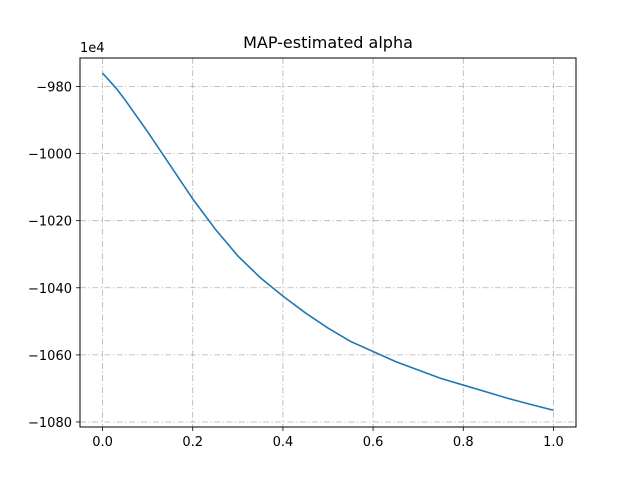 The image size is (640, 480). Describe the element at coordinates (50, 423) in the screenshot. I see `y-tick-label: −1080` at that location.